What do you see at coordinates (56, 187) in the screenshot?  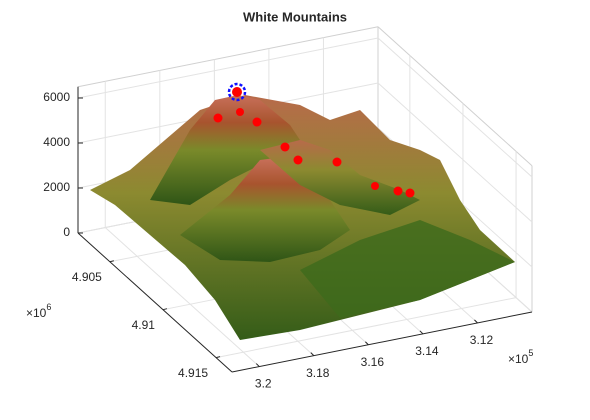 I see `z-tick-label: 2000` at bounding box center [56, 187].